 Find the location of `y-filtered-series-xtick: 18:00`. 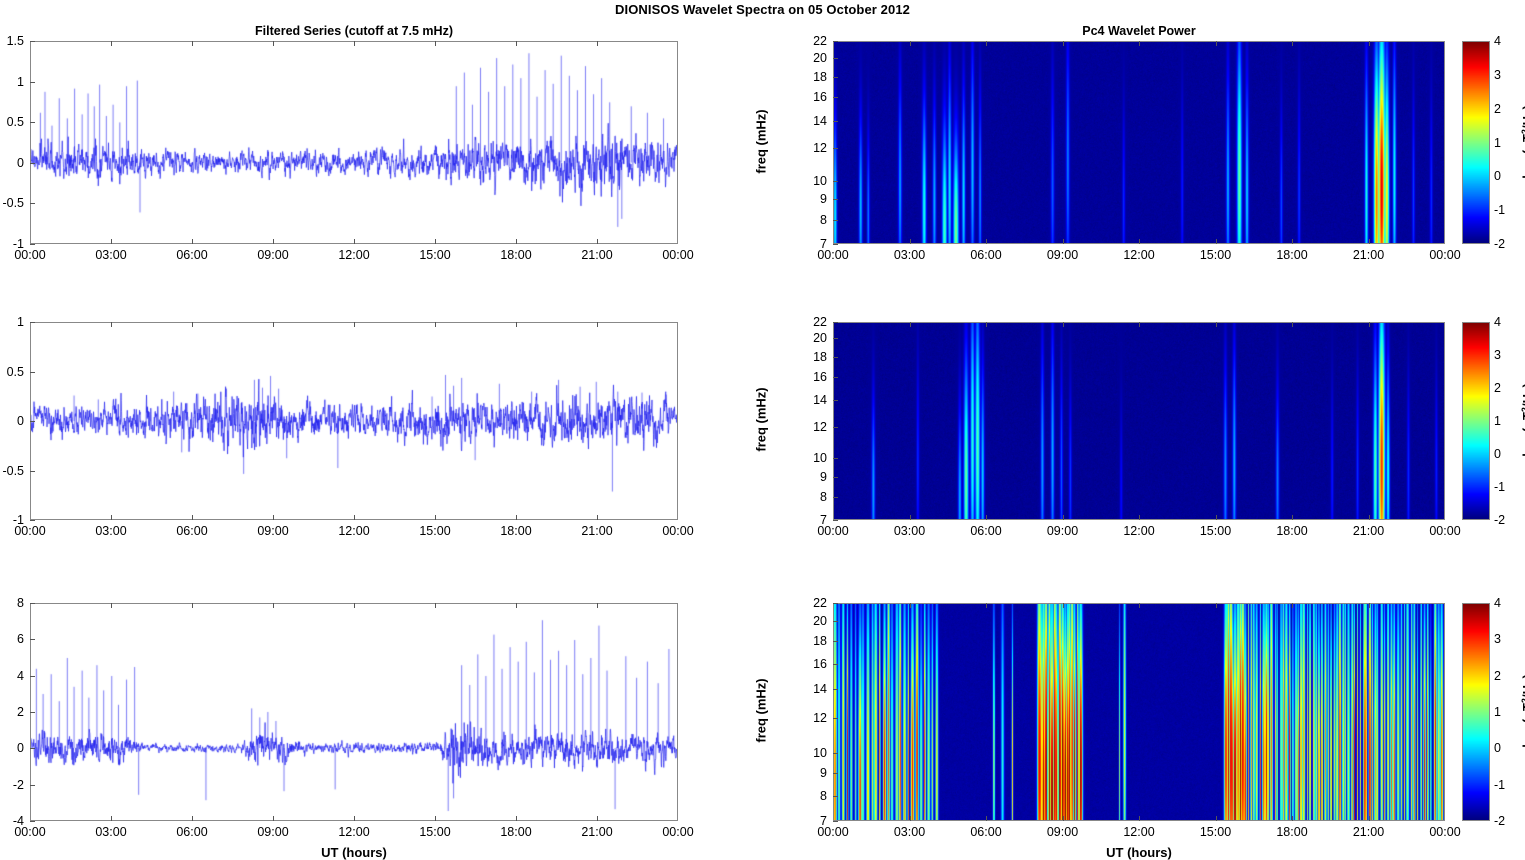

y-filtered-series-xtick: 18:00 is located at coordinates (516, 531).